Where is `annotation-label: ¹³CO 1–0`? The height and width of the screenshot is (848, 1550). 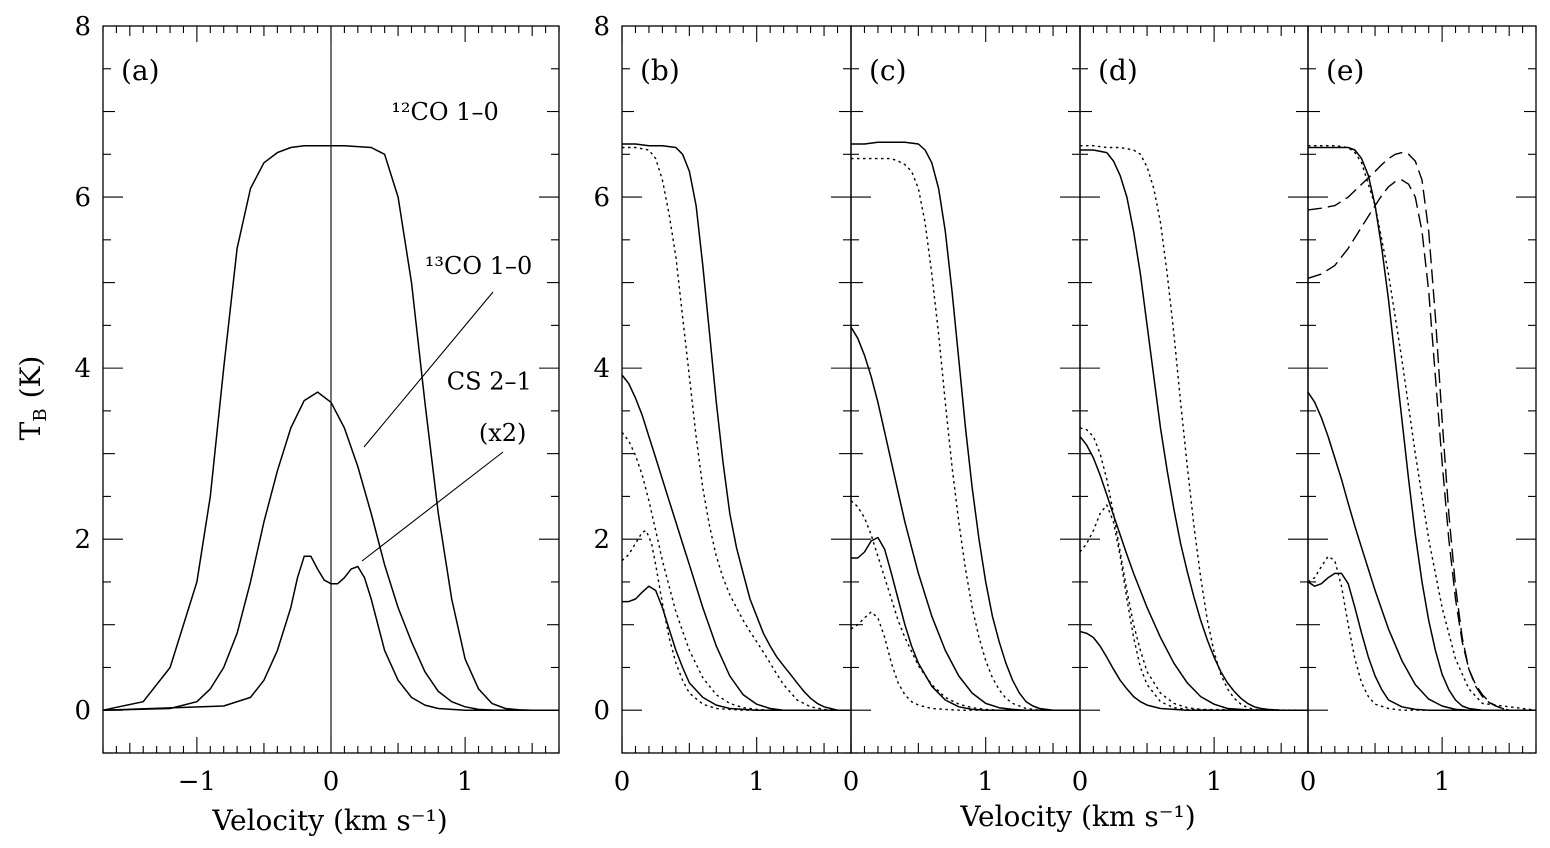 annotation-label: ¹³CO 1–0 is located at coordinates (478, 266).